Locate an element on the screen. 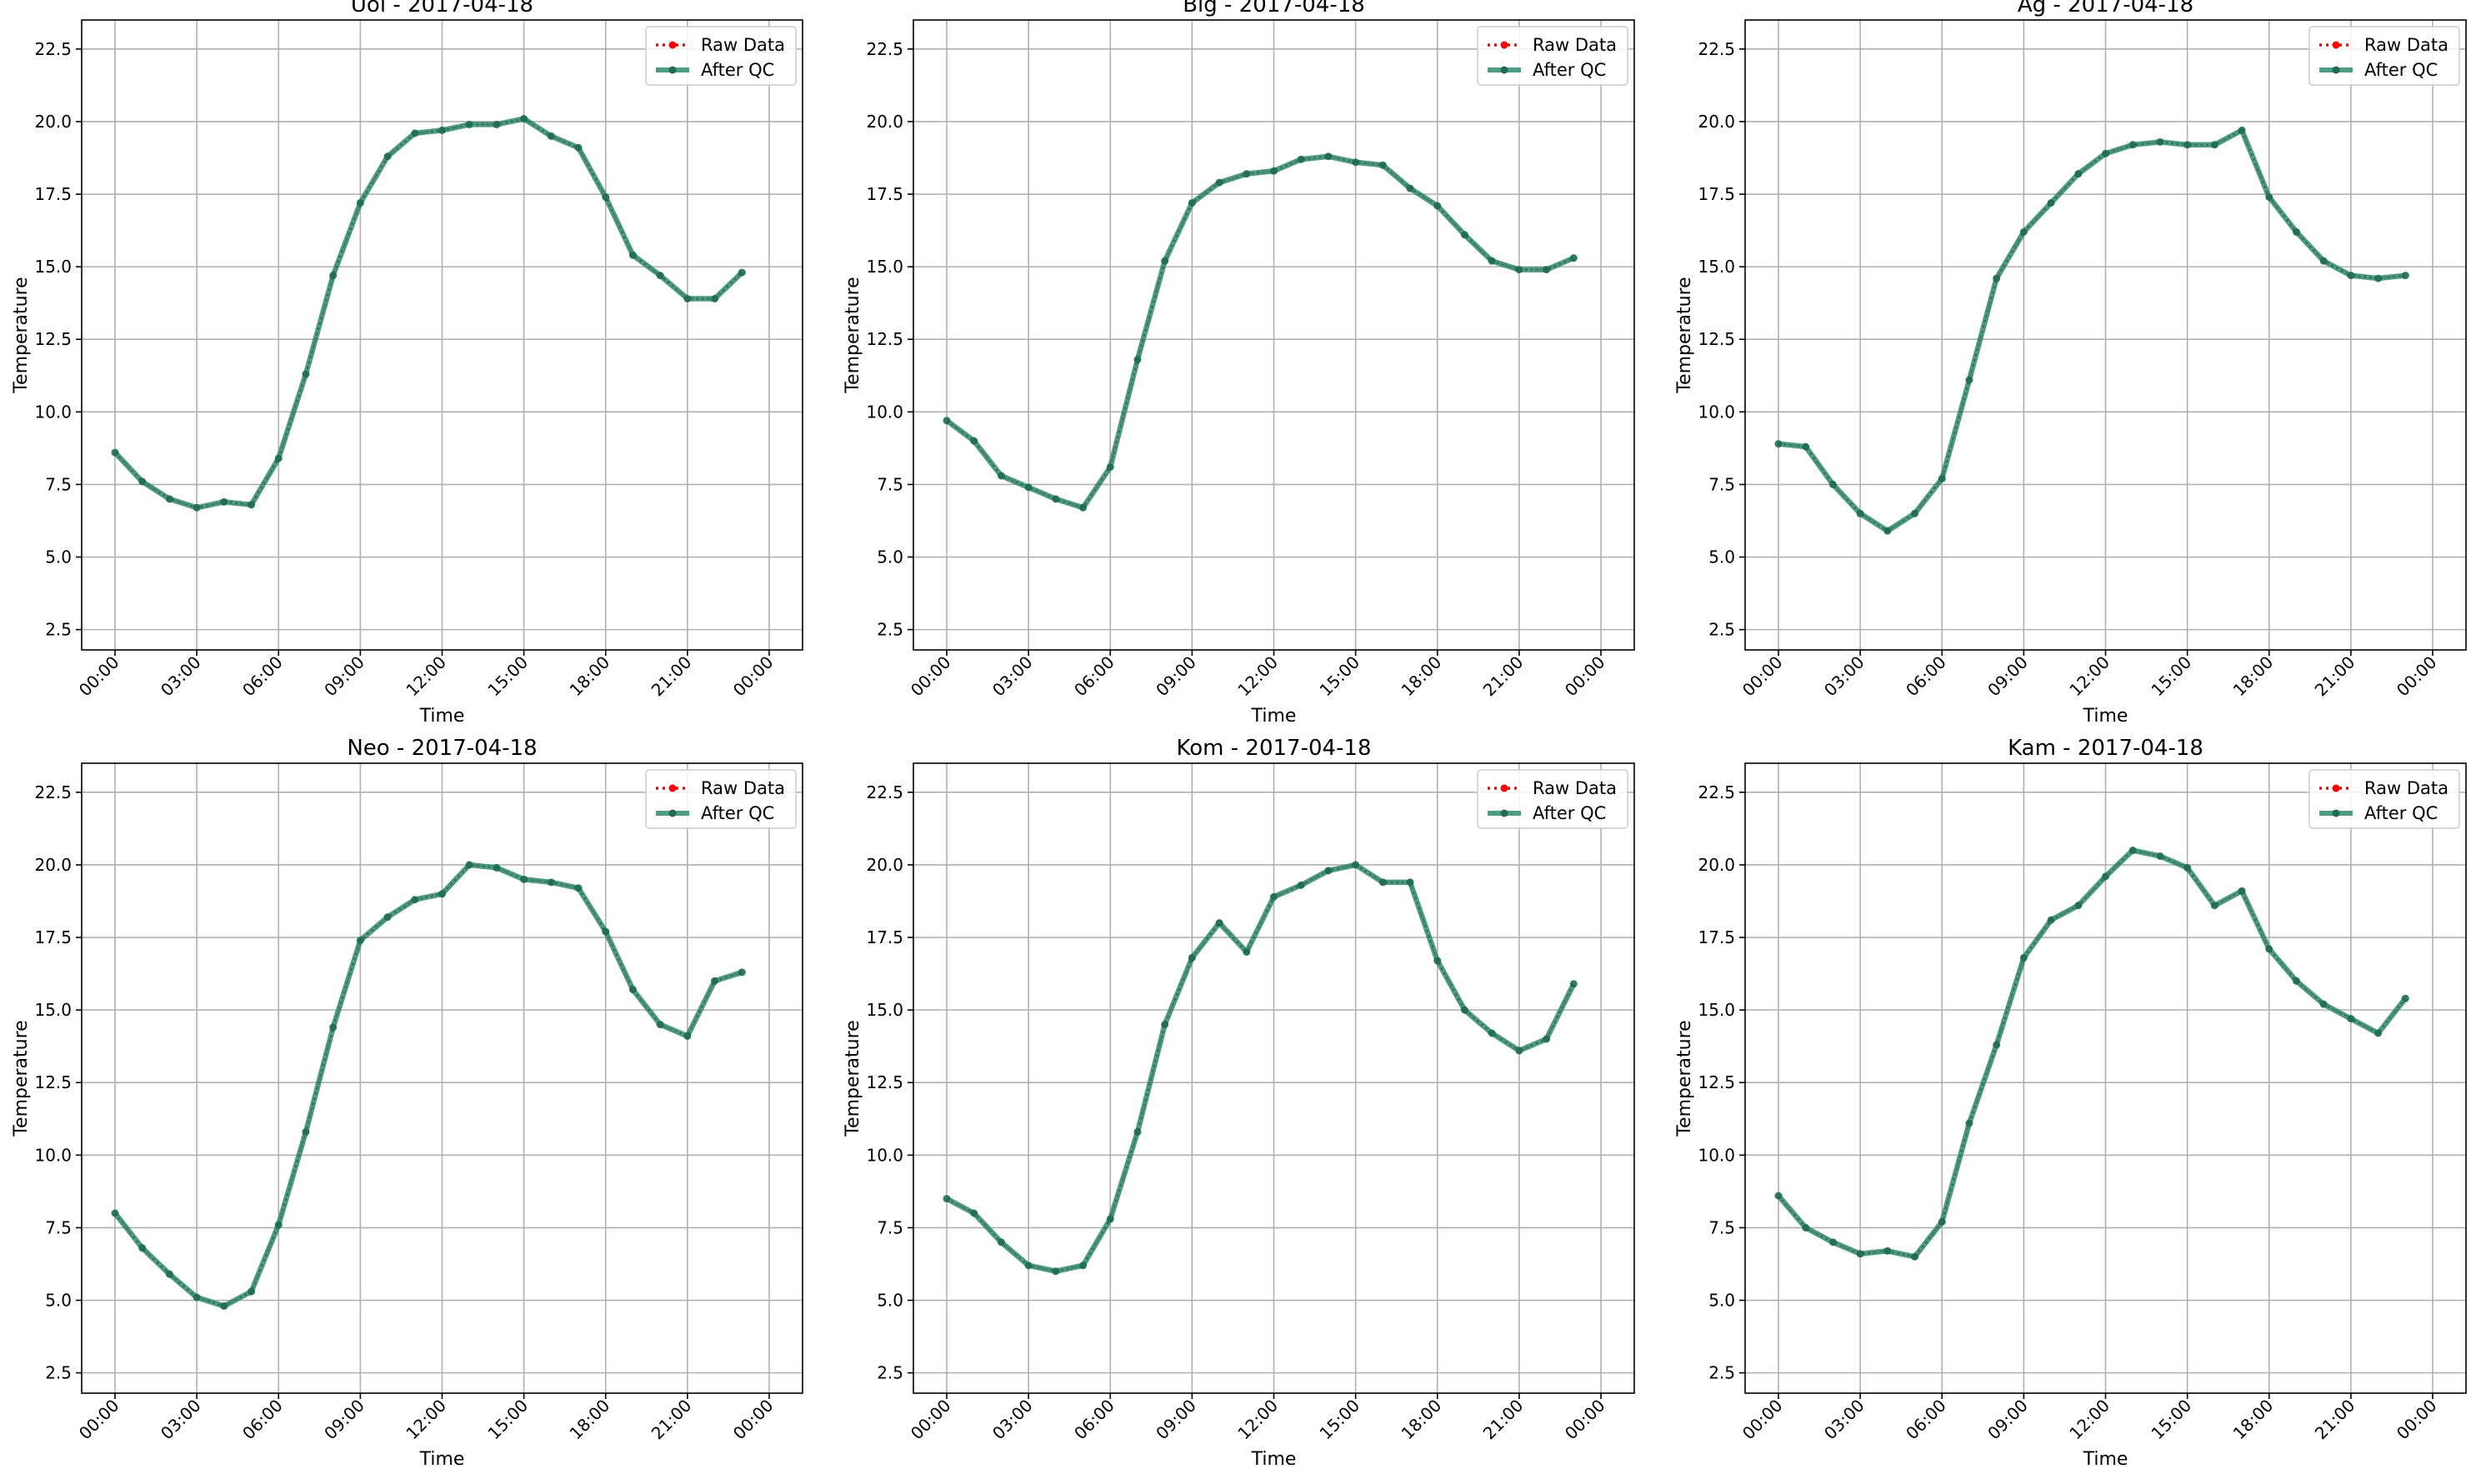 The width and height of the screenshot is (2486, 1484). chart-title: Kam - 2017-04-18 is located at coordinates (2105, 748).